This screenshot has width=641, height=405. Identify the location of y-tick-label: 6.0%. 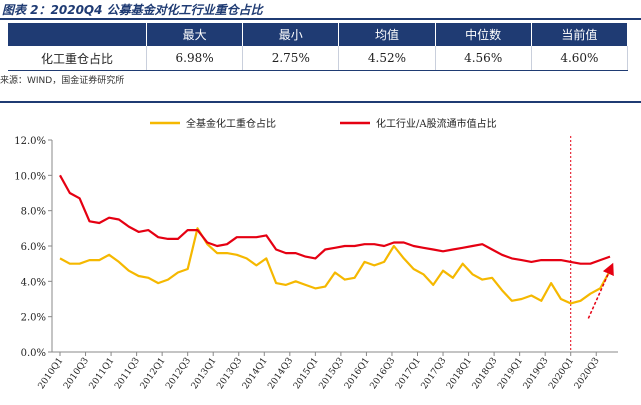
(33, 247).